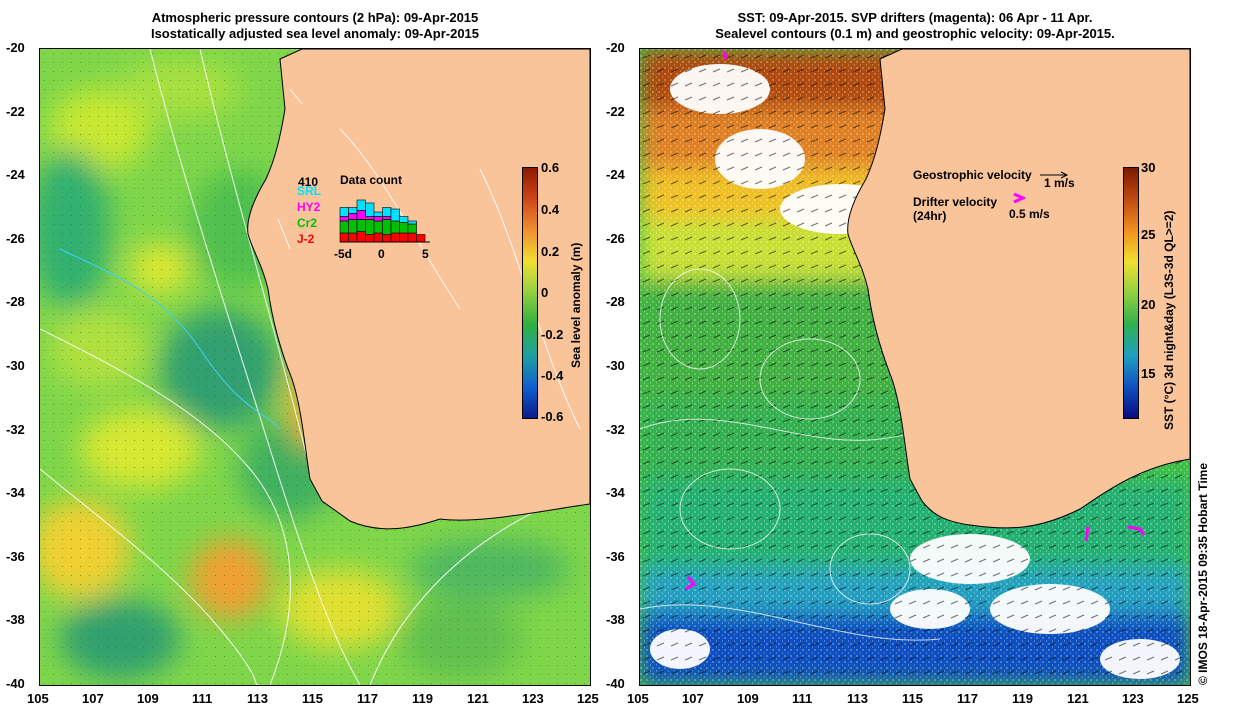  Describe the element at coordinates (308, 182) in the screenshot. I see `inset-max-label: 410` at that location.